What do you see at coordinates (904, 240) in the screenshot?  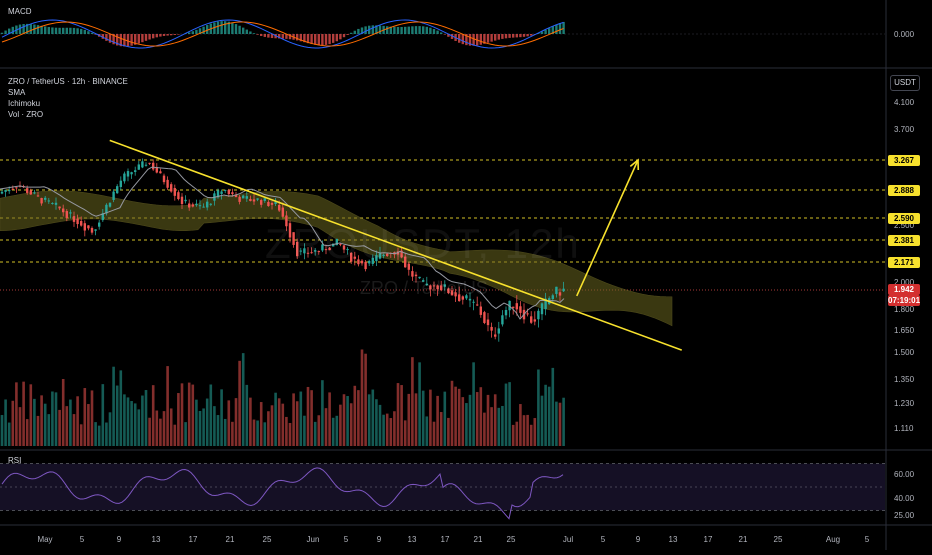 I see `level-price-tag: 2.381` at bounding box center [904, 240].